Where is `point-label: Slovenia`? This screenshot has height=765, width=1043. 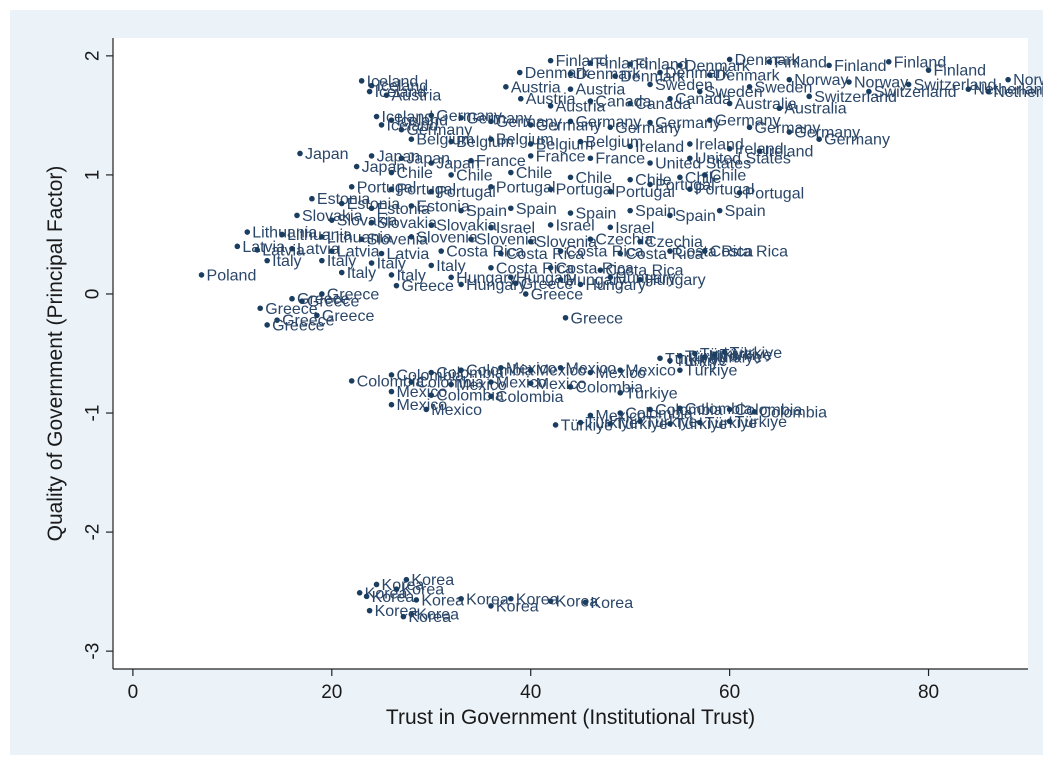 point-label: Slovenia is located at coordinates (446, 237).